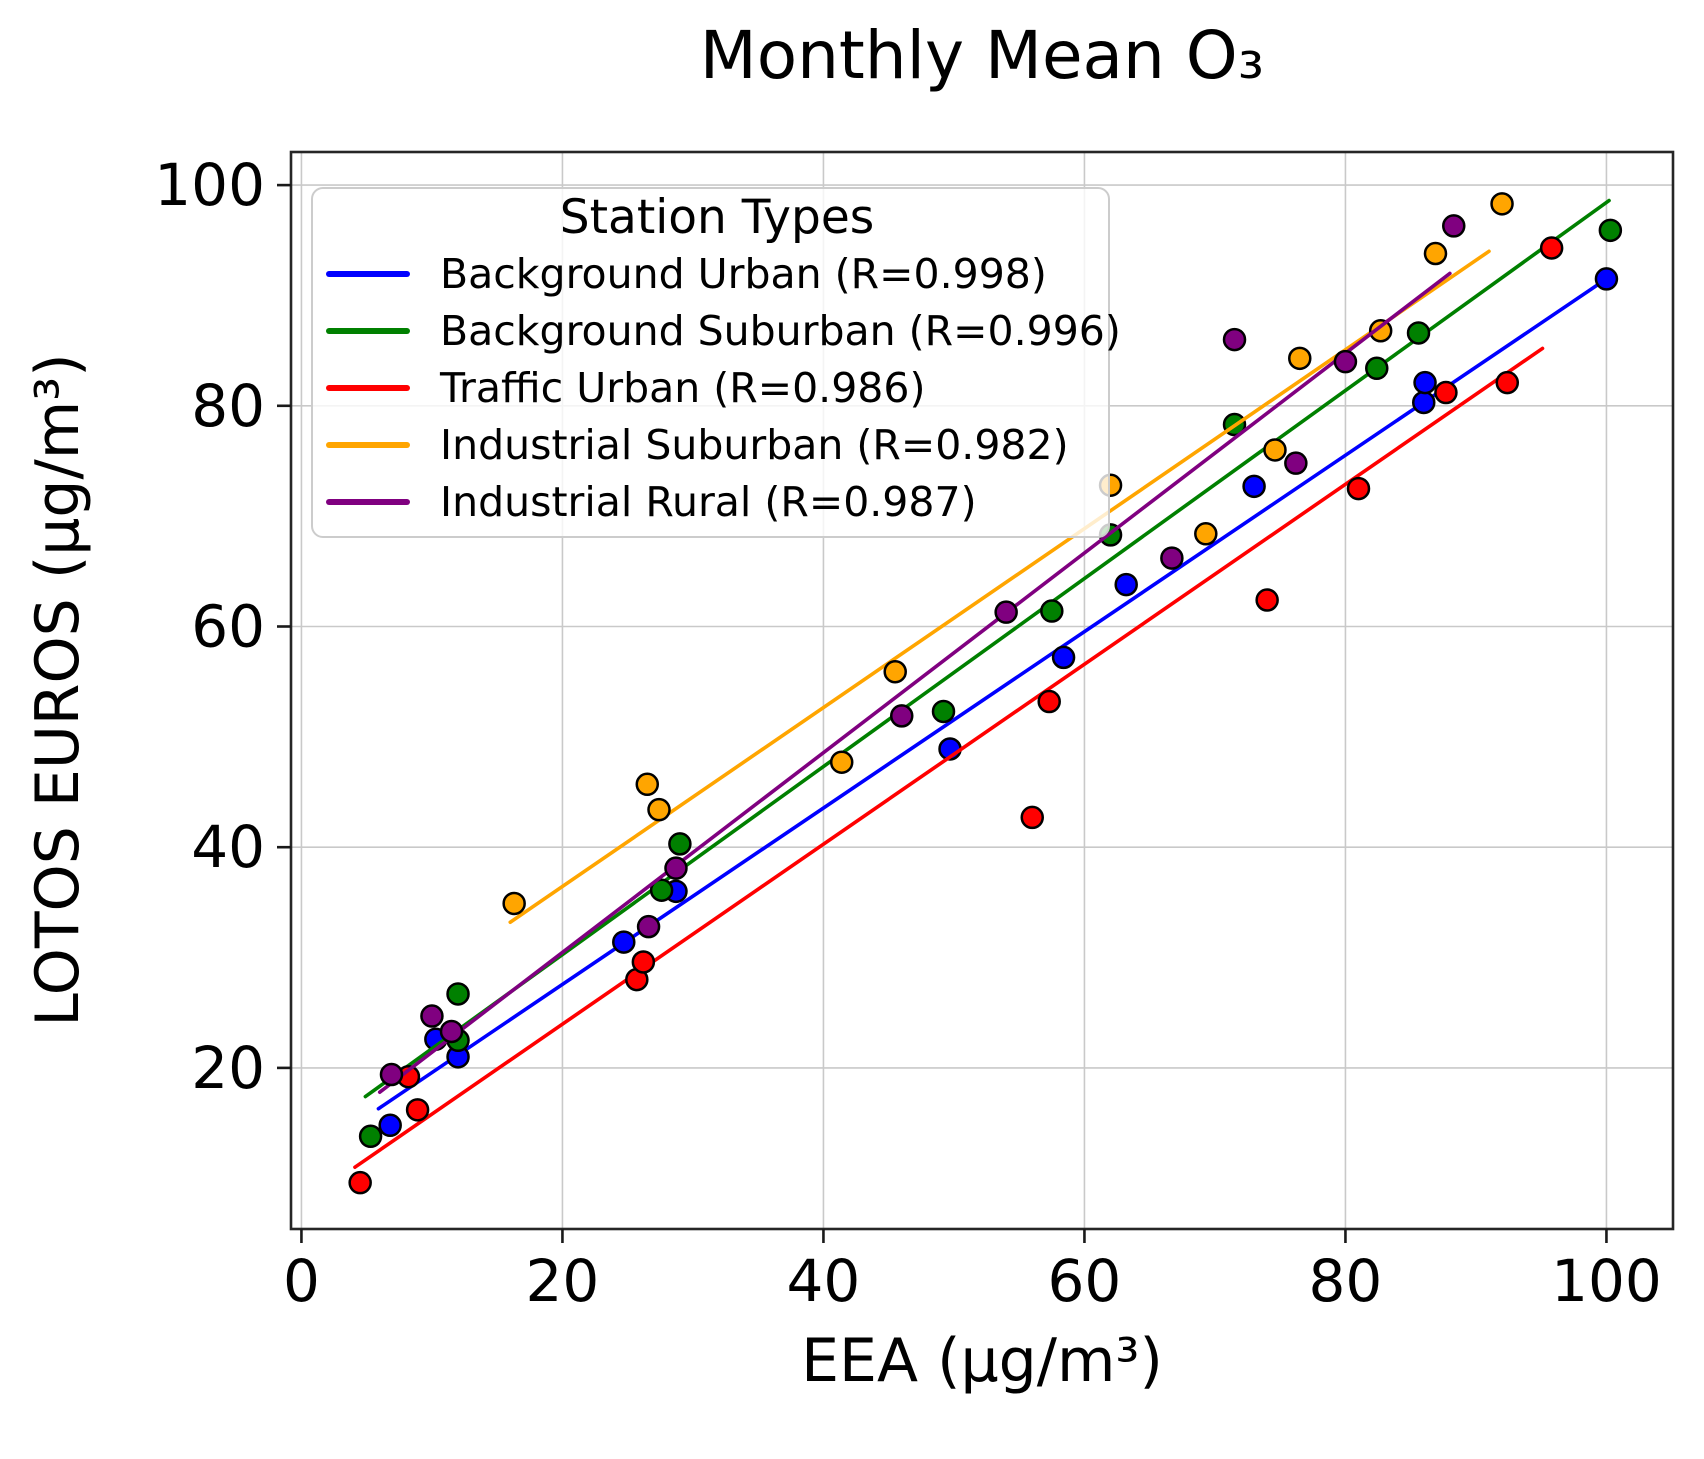 The height and width of the screenshot is (1459, 1704). I want to click on x-axis-label: EEA (µg/m³), so click(982, 1361).